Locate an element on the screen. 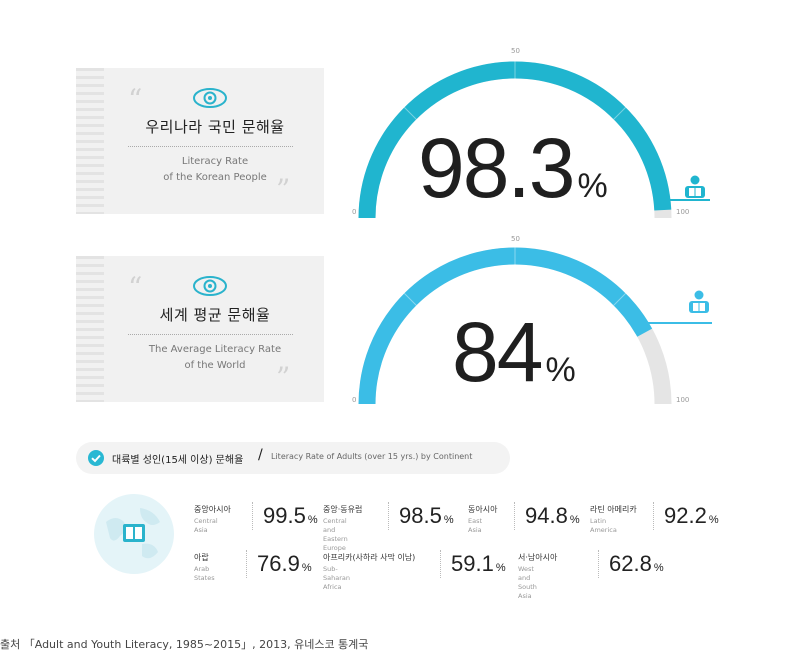  region-name: 라틴 아메리카 is located at coordinates (613, 509).